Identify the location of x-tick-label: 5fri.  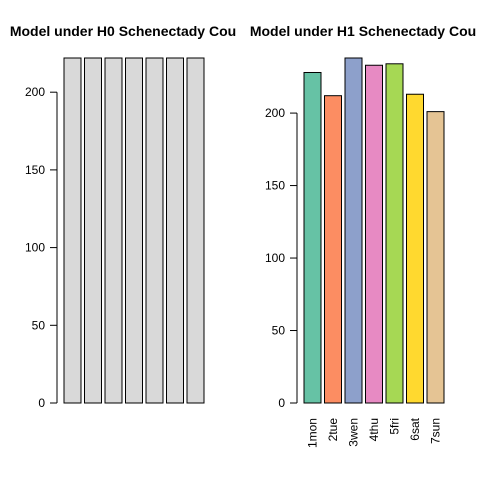
(395, 426).